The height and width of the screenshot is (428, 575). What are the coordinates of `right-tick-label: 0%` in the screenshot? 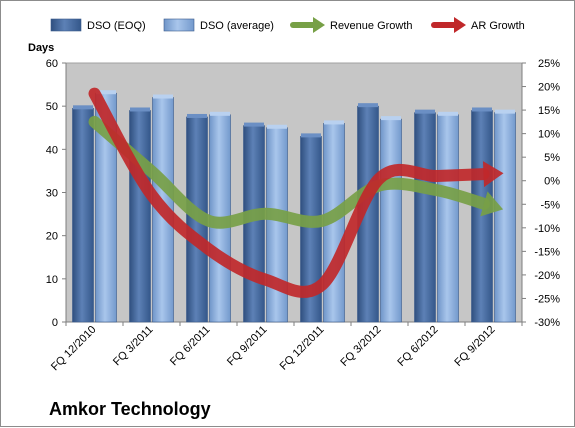 It's located at (552, 182).